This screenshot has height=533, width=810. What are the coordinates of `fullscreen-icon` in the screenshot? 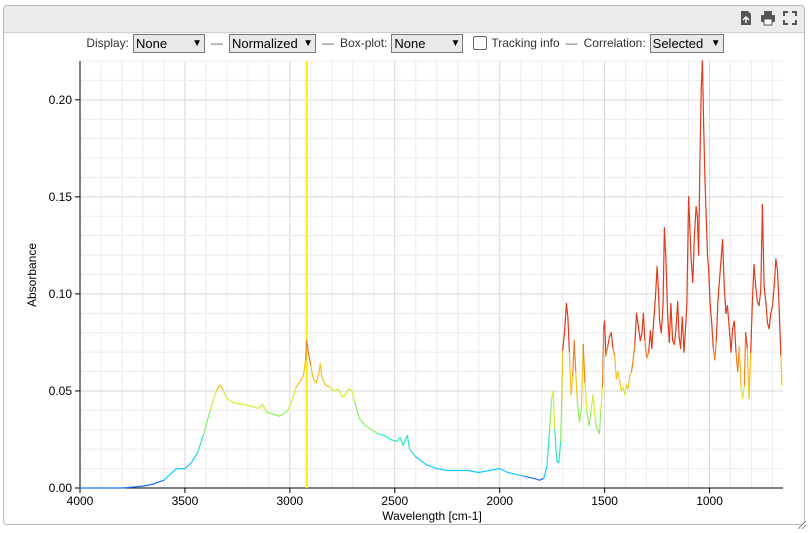 It's located at (790, 18).